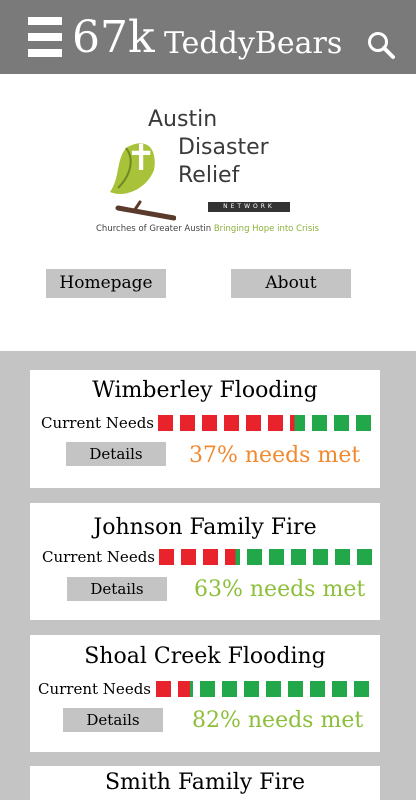 The width and height of the screenshot is (416, 800). What do you see at coordinates (45, 37) in the screenshot?
I see `hamburger-menu-icon` at bounding box center [45, 37].